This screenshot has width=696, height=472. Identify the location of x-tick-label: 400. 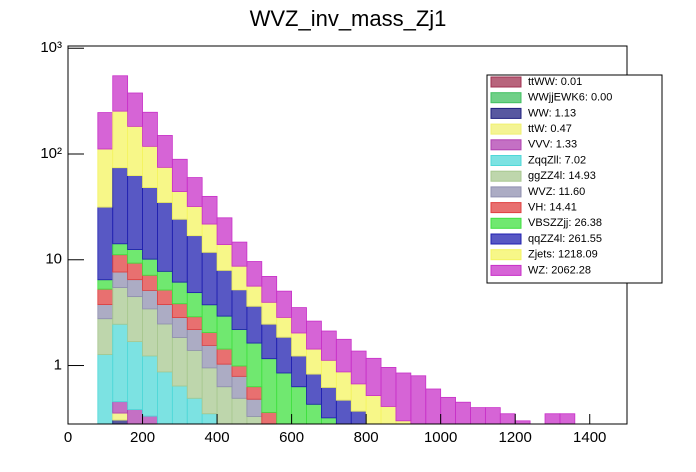
(217, 437).